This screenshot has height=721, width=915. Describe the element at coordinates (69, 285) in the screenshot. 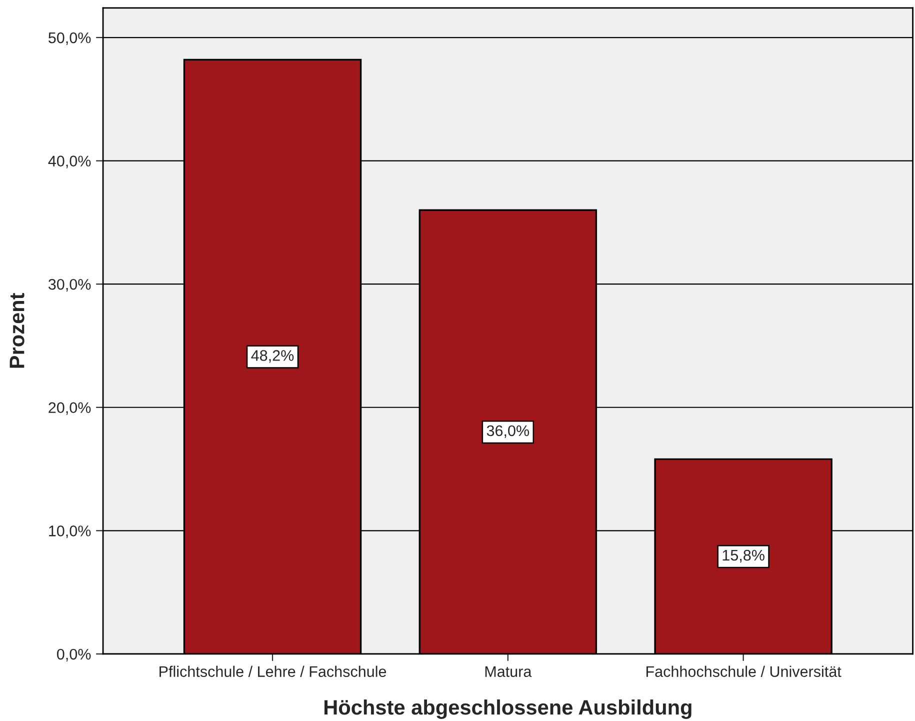

I see `y-tick-label: 30,0%` at that location.